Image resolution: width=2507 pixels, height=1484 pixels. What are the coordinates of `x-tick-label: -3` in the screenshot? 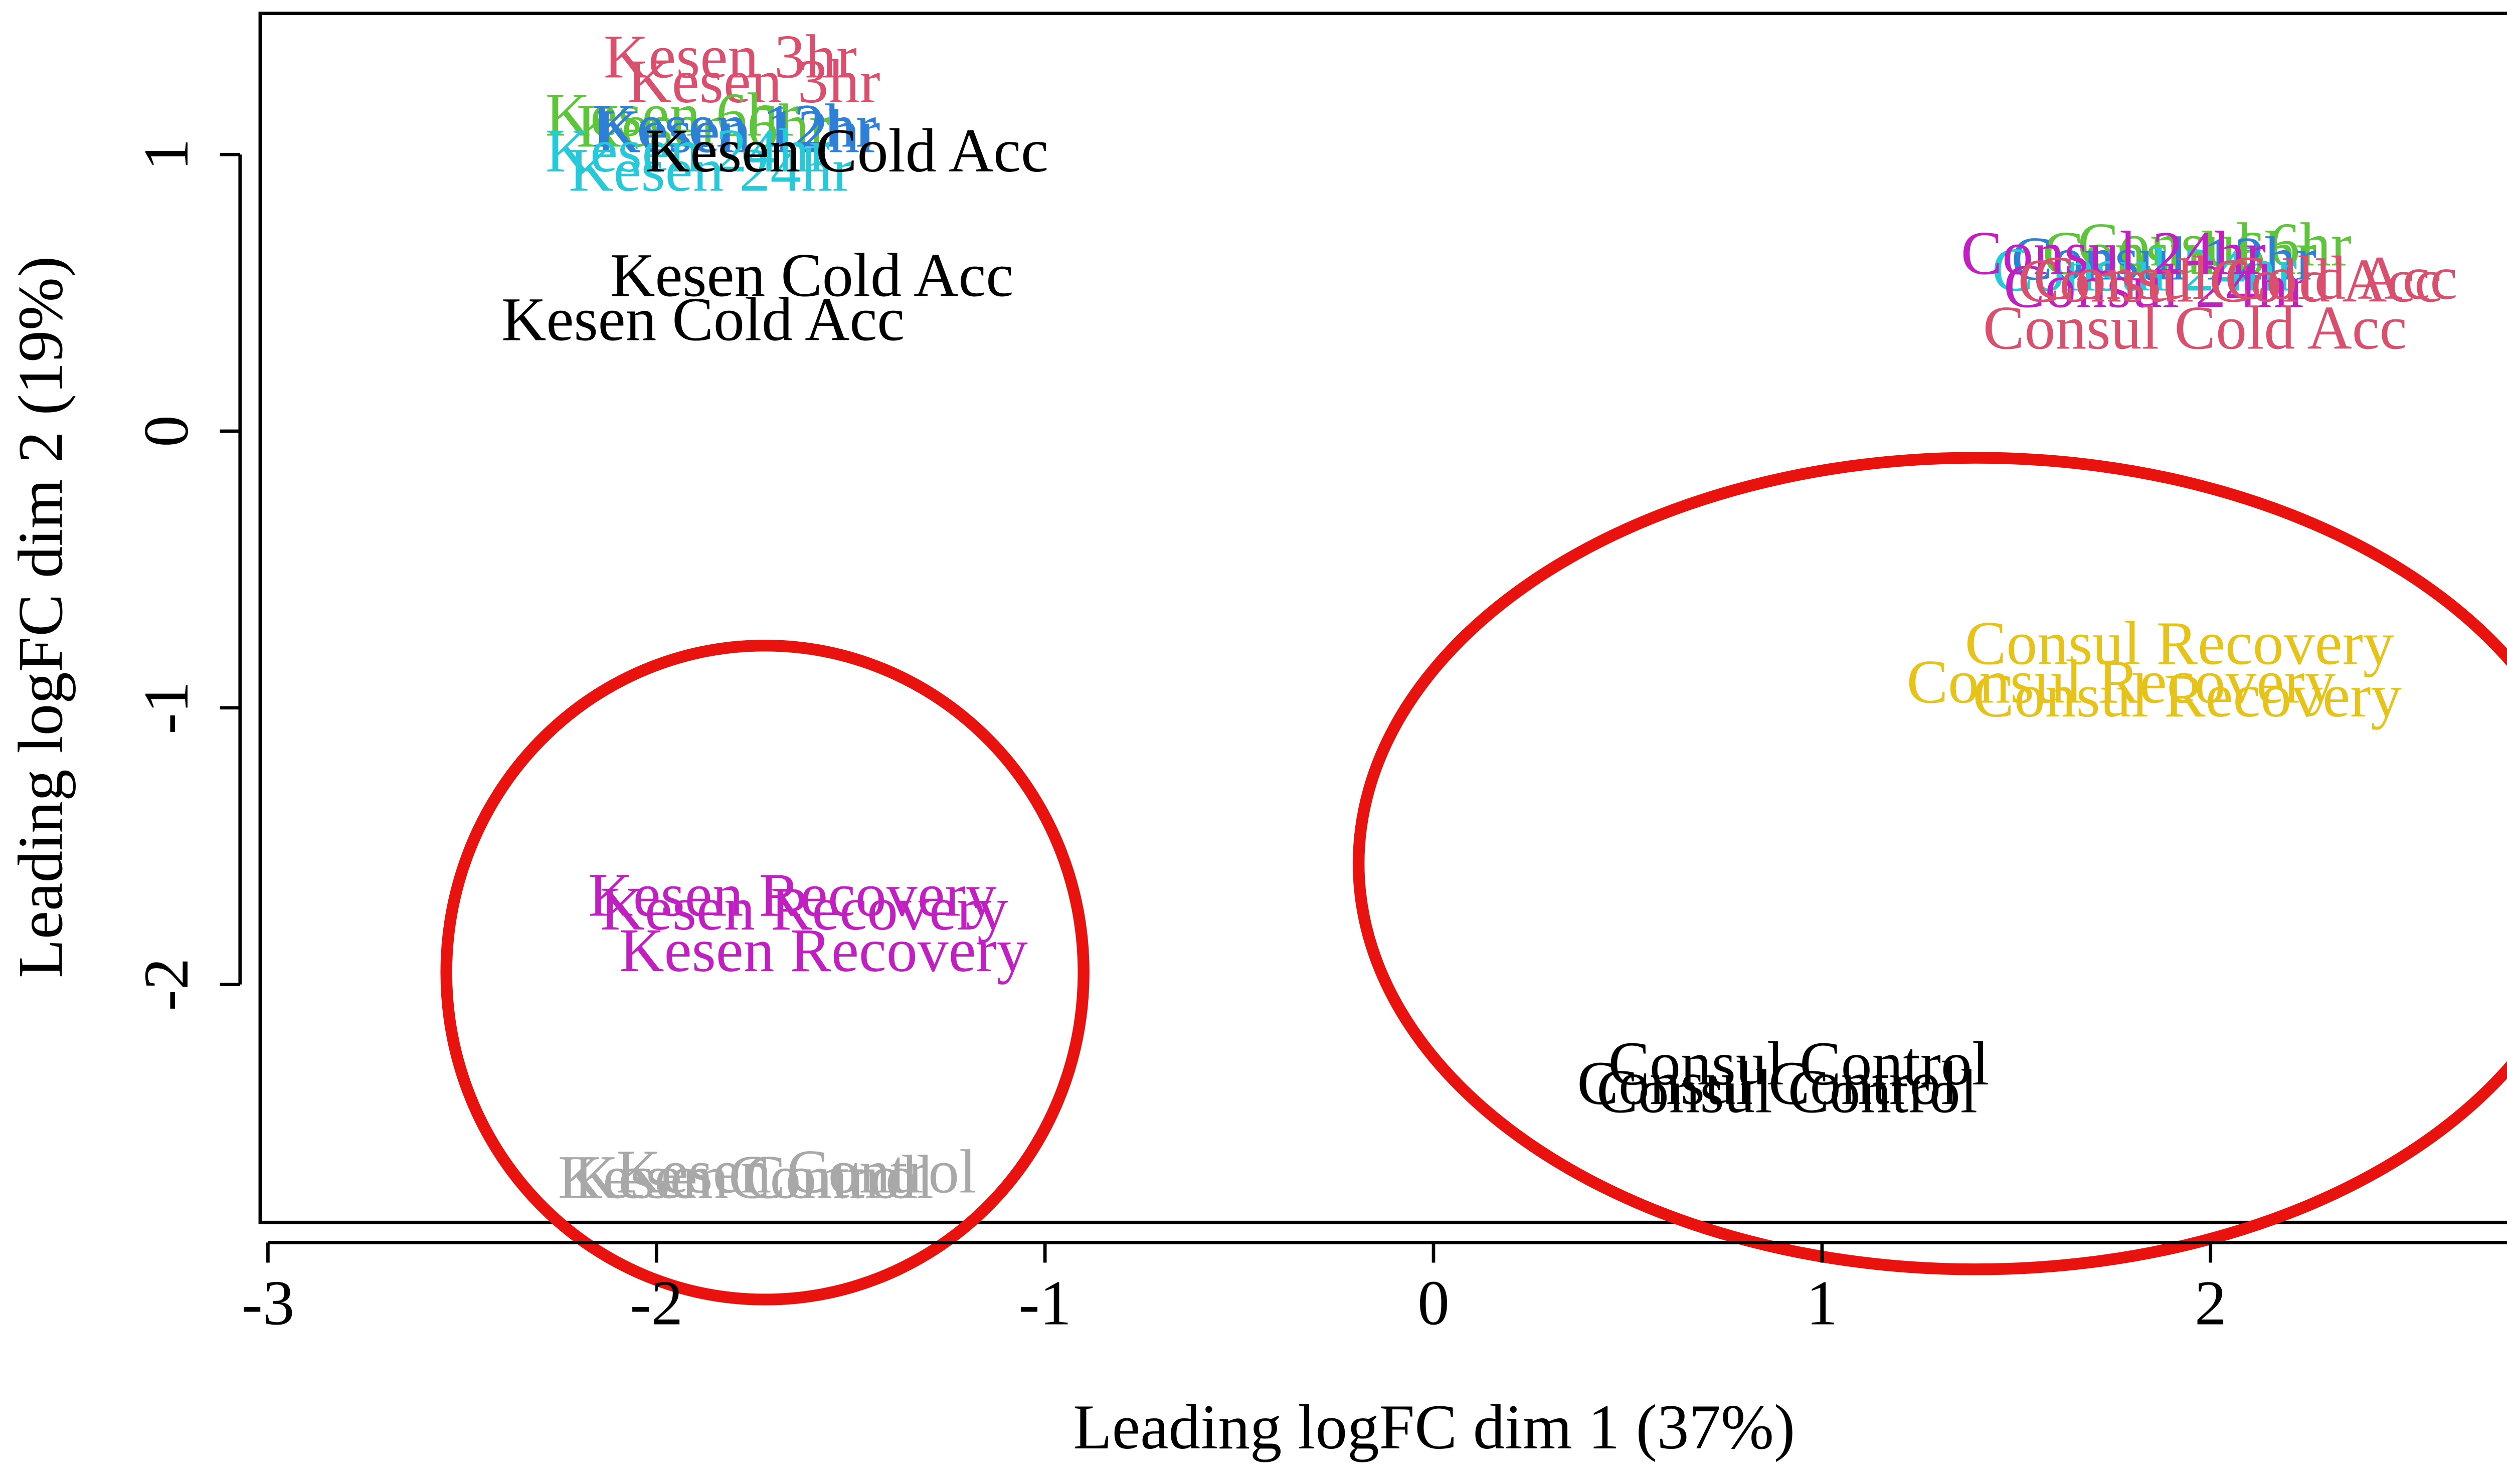 It's located at (267, 1303).